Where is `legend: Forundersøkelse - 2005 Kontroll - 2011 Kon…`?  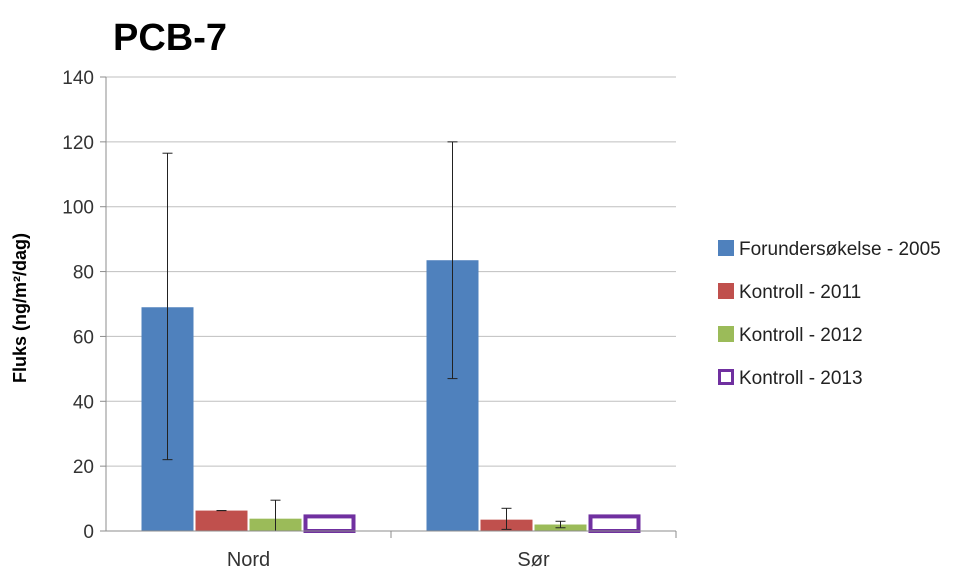 legend: Forundersøkelse - 2005 Kontroll - 2011 Kon… is located at coordinates (829, 314).